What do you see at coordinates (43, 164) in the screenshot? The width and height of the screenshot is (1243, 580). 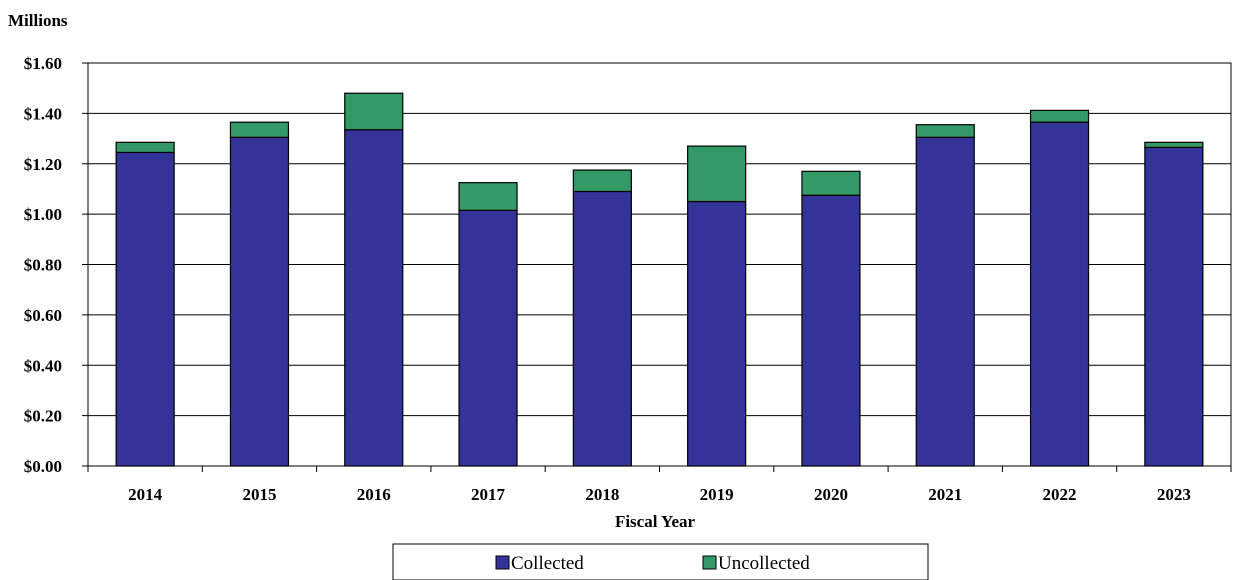 I see `y-tick-label: $1.20` at bounding box center [43, 164].